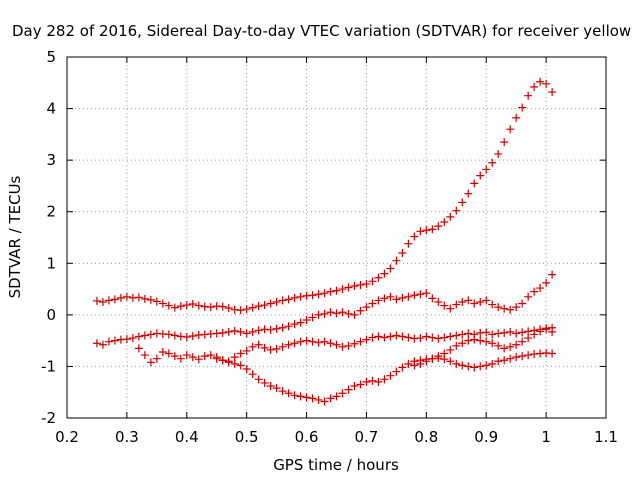 The image size is (640, 480). I want to click on y-tick-labels: -2 -1 0 1 2 3 4 5, so click(48, 237).